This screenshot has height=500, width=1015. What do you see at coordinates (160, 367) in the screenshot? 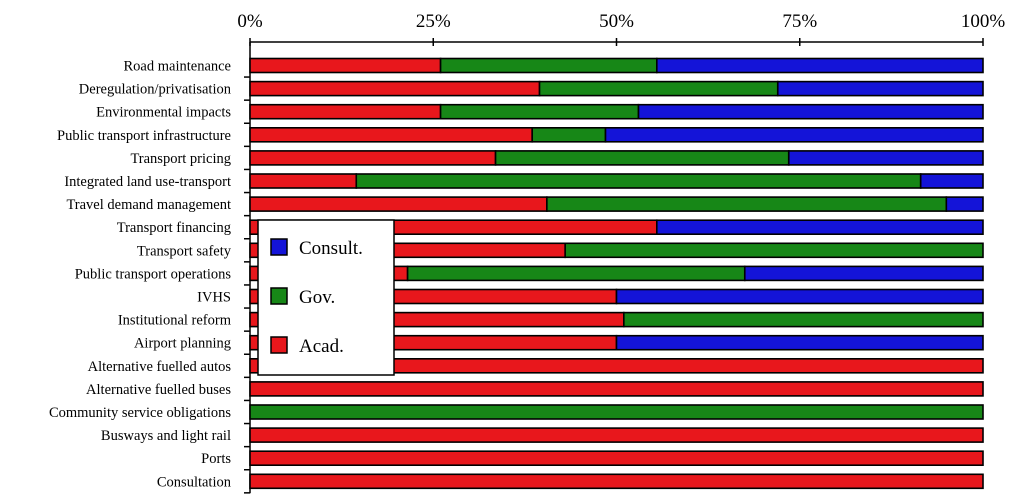
I see `category-label: Alternative fuelled autos` at bounding box center [160, 367].